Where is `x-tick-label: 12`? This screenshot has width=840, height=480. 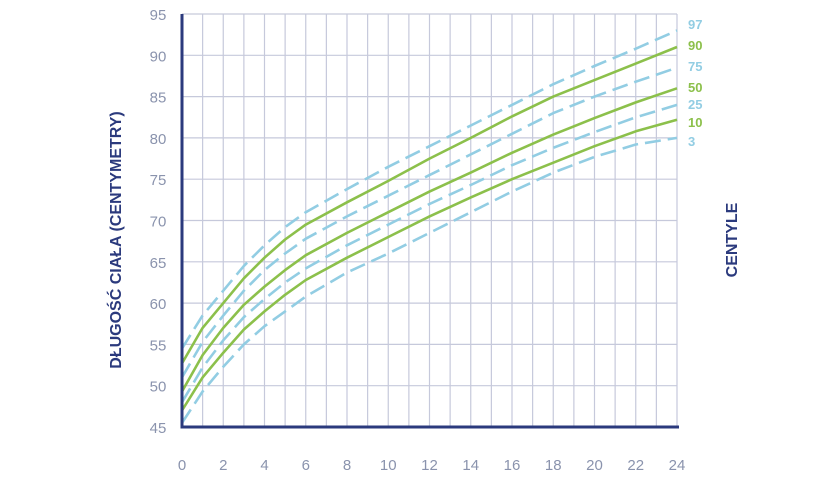
x-tick-label: 12 is located at coordinates (429, 465).